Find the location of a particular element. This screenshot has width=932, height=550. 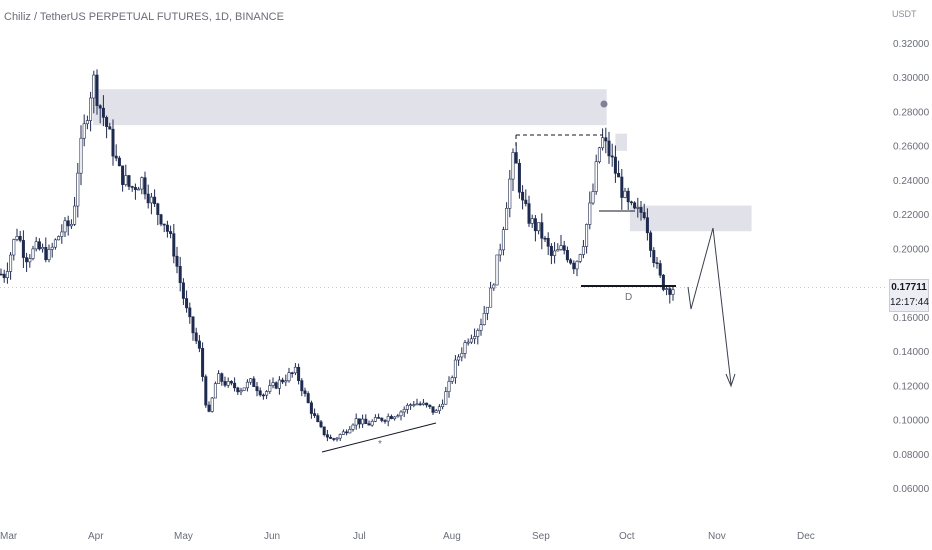

x-axis-tick: Jun is located at coordinates (272, 536).